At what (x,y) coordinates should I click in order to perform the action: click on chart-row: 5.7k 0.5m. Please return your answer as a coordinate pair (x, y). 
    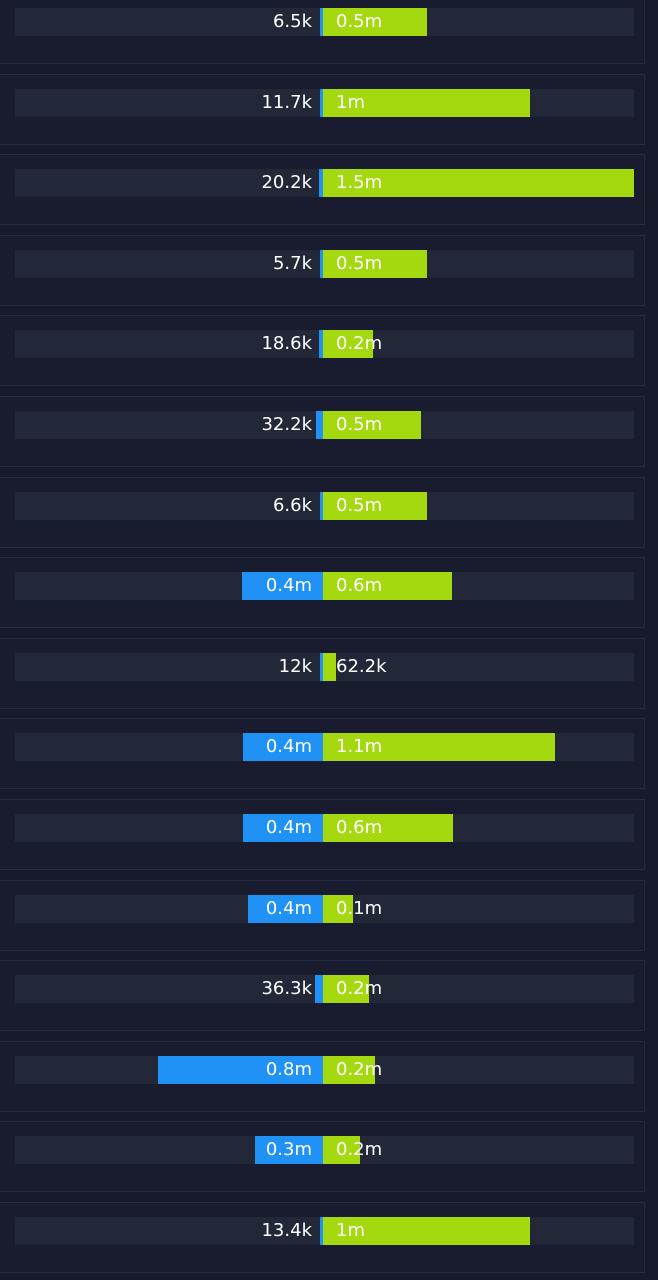
    Looking at the image, I should click on (322, 270).